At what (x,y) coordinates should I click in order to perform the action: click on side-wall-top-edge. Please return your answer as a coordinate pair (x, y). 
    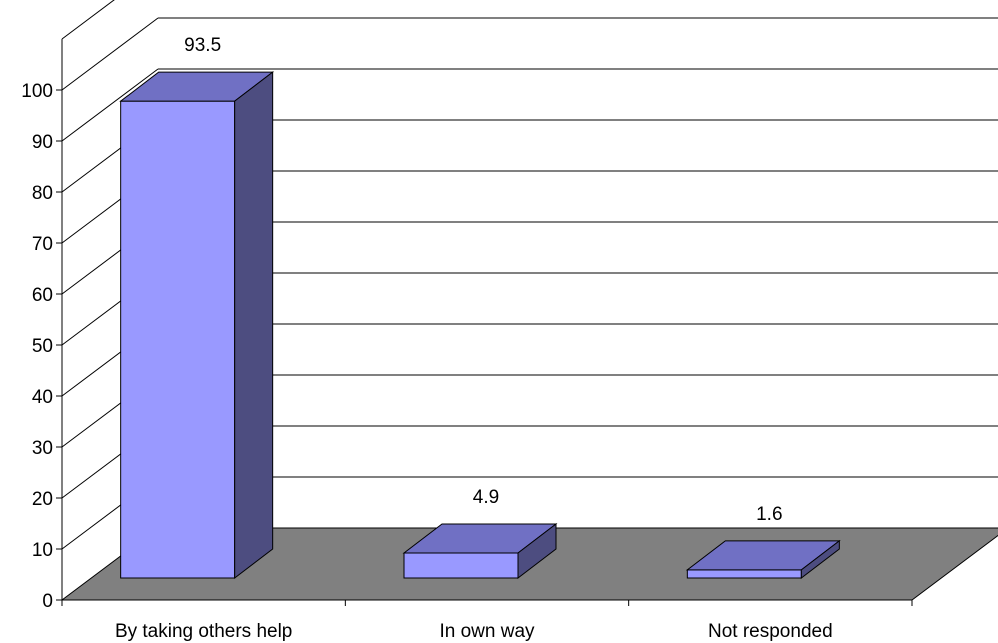
    Looking at the image, I should click on (88, 20).